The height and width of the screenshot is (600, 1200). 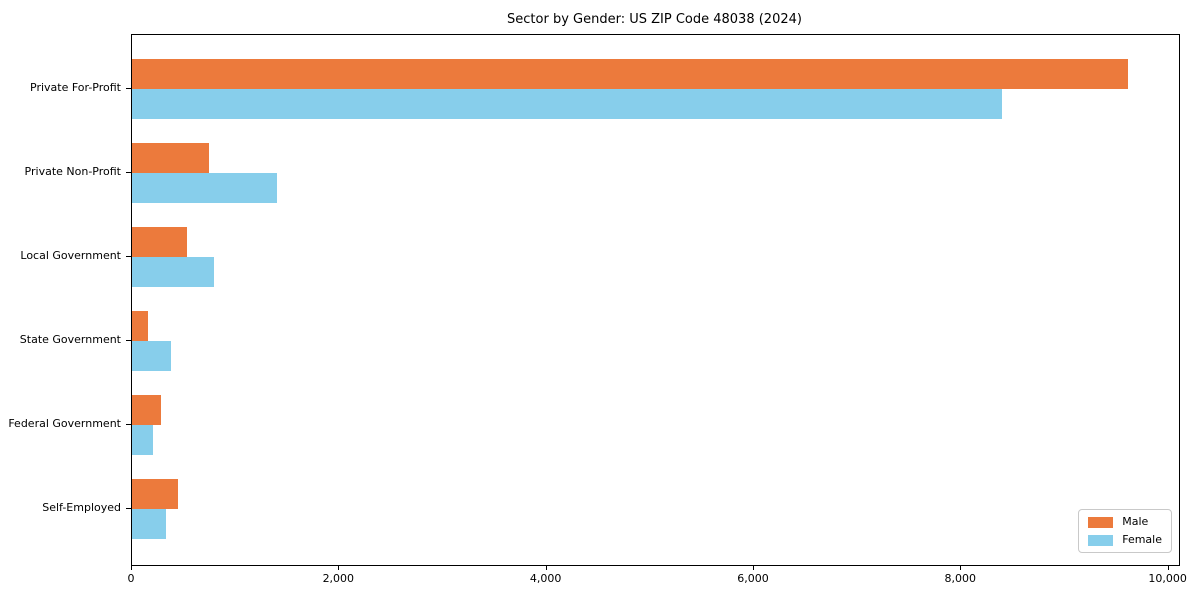 I want to click on y-category-label-5: Self-Employed, so click(x=81, y=507).